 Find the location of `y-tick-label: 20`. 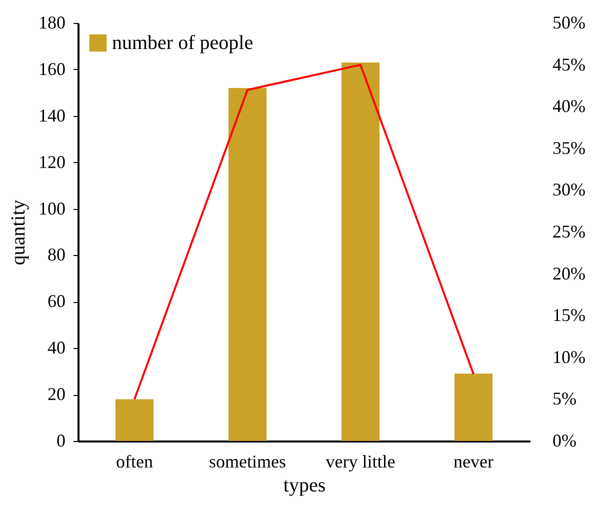

y-tick-label: 20 is located at coordinates (57, 394).